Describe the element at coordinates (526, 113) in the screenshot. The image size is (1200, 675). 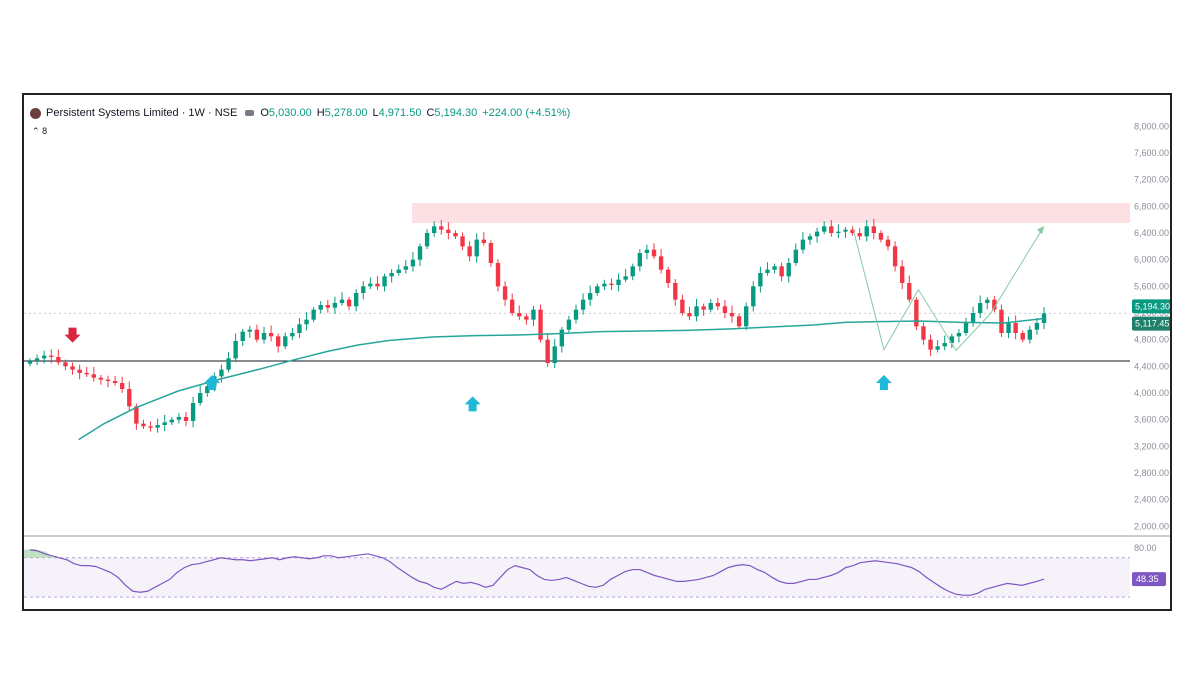
I see `ohlc-change: +224.00 (+4.51%)` at that location.